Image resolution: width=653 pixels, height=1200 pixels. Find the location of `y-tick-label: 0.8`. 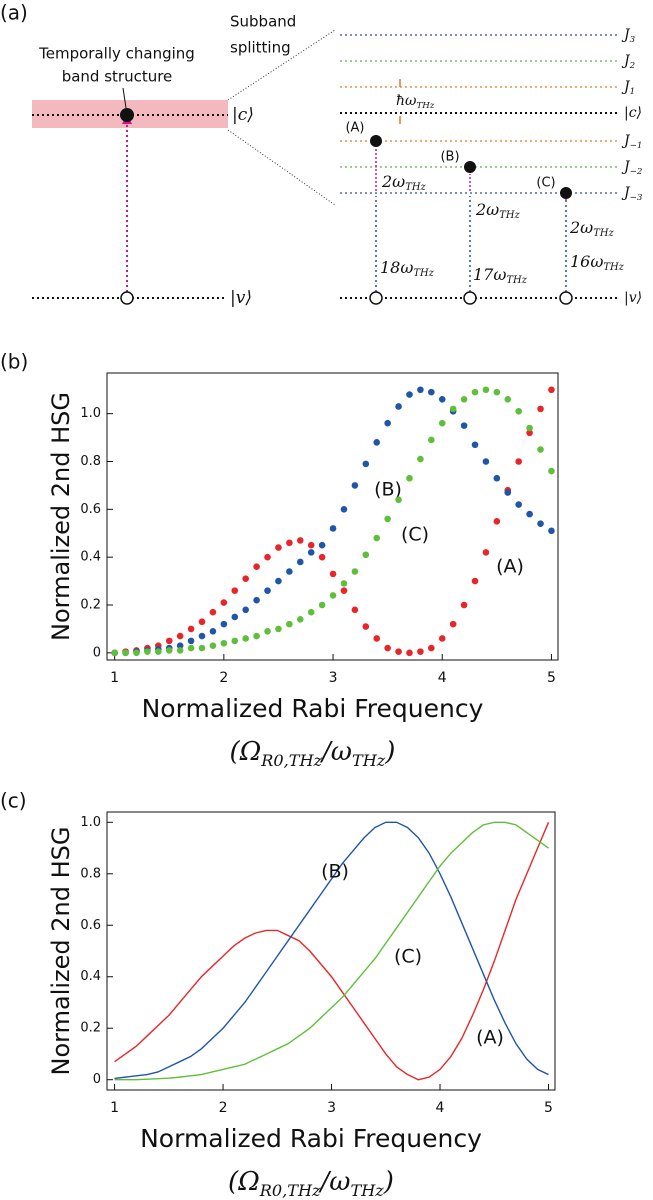

y-tick-label: 0.8 is located at coordinates (90, 873).